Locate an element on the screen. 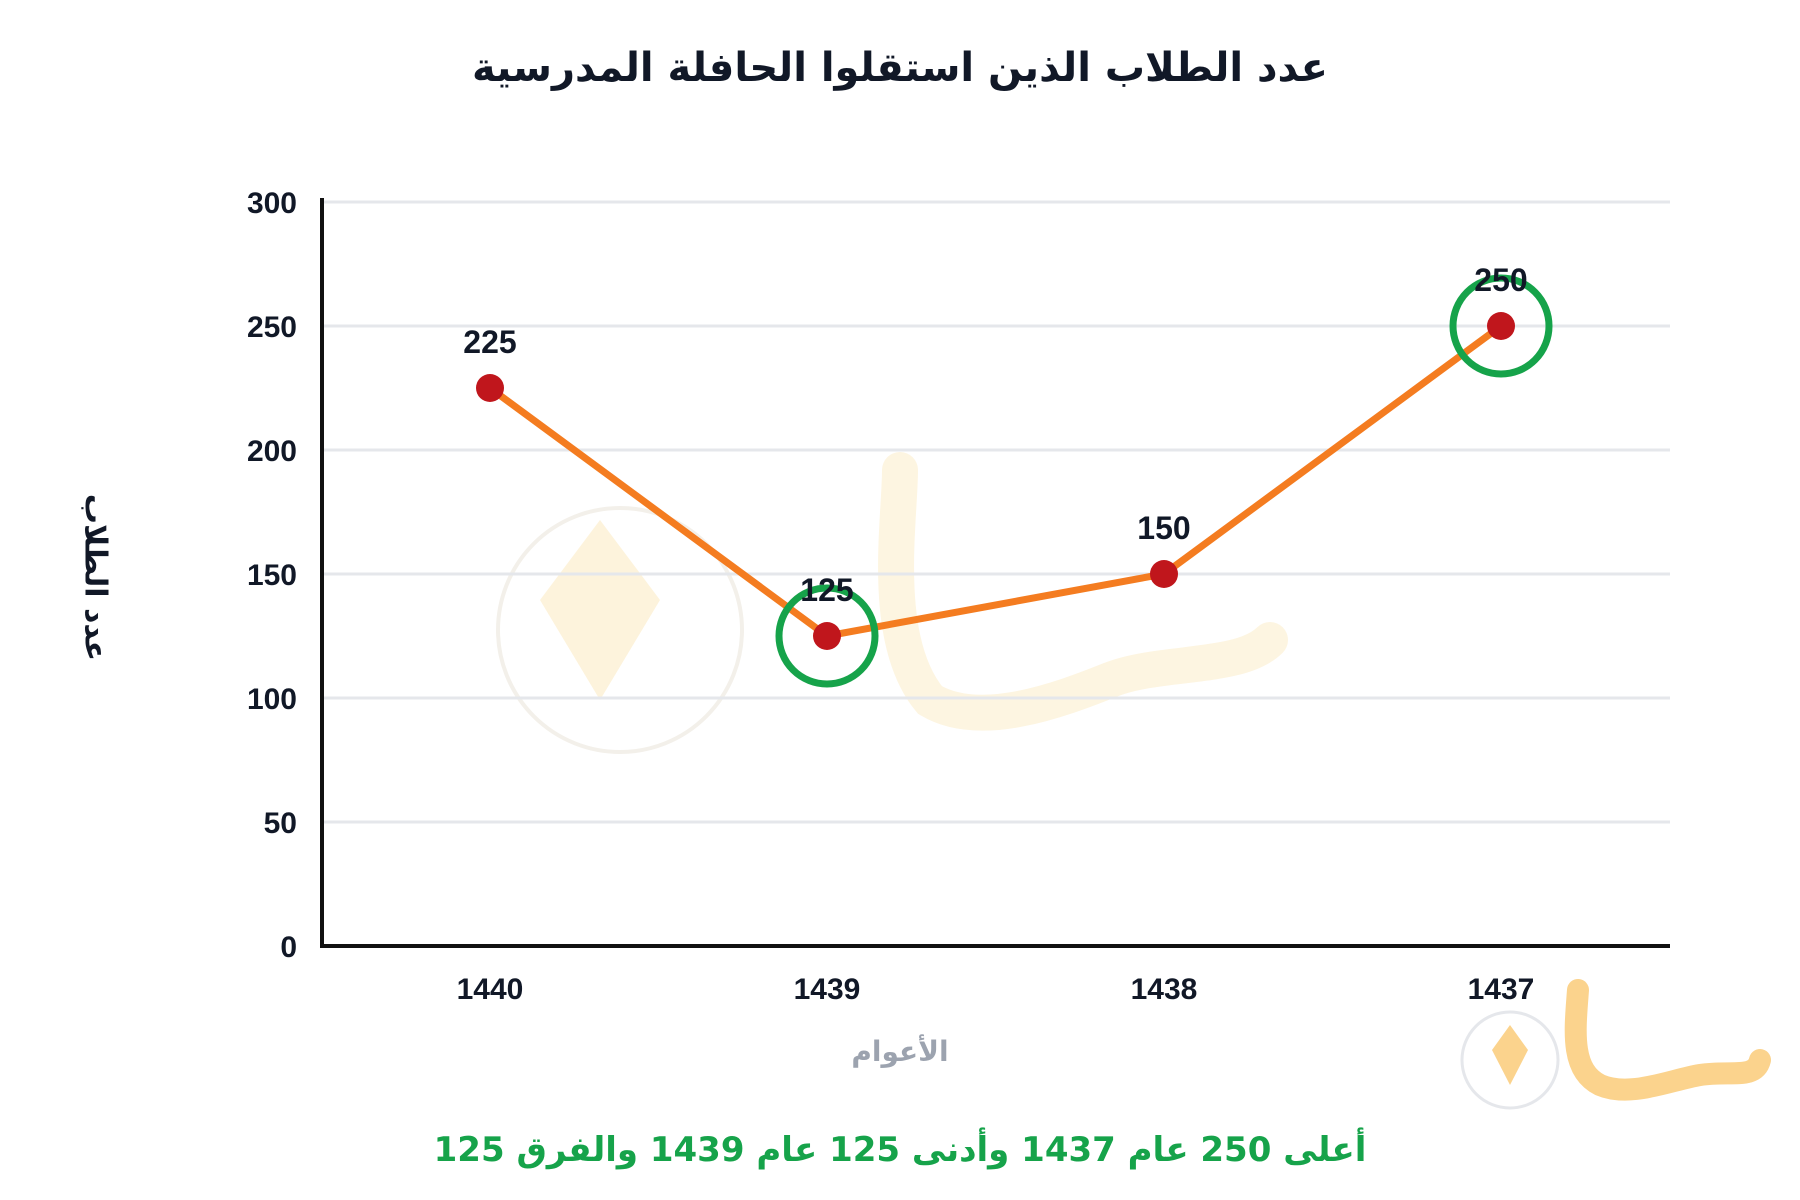 The height and width of the screenshot is (1200, 1800). x-tick-label: 1440 is located at coordinates (490, 989).